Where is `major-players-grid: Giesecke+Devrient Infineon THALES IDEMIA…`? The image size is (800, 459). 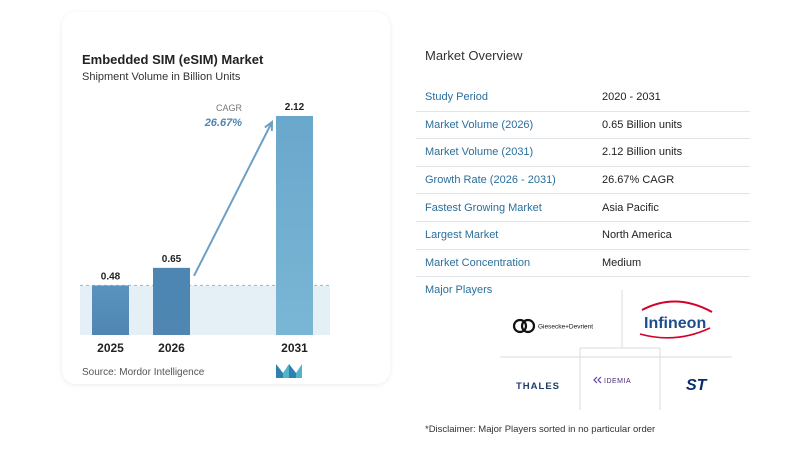 major-players-grid: Giesecke+Devrient Infineon THALES IDEMIA… is located at coordinates (616, 350).